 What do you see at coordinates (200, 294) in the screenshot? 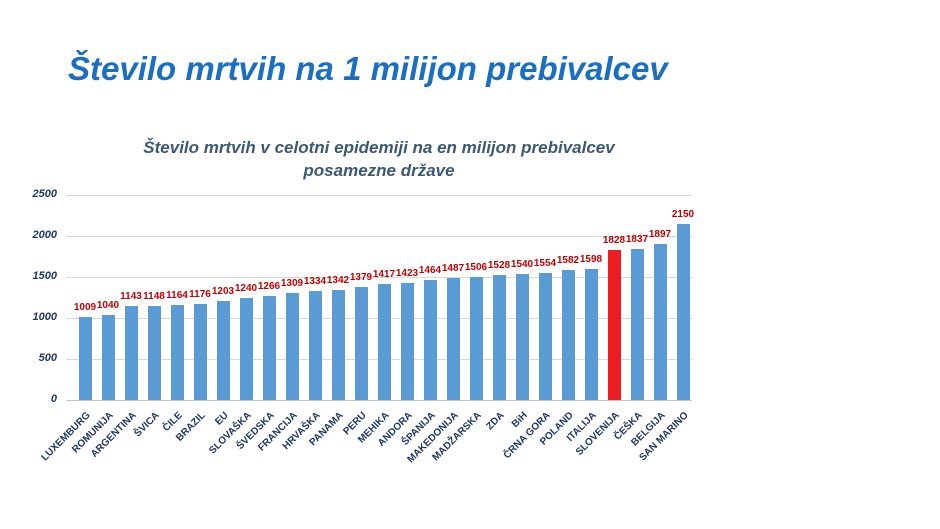
I see `value-label: 1176` at bounding box center [200, 294].